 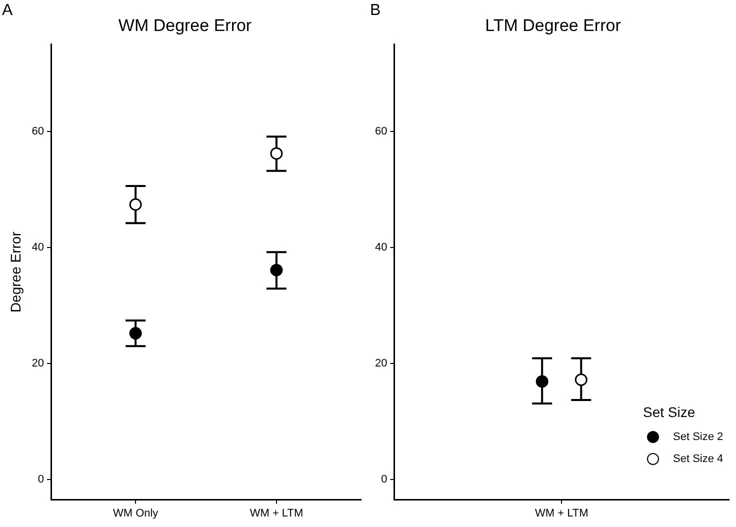 I want to click on chart-title: WM Degree Error, so click(x=185, y=25).